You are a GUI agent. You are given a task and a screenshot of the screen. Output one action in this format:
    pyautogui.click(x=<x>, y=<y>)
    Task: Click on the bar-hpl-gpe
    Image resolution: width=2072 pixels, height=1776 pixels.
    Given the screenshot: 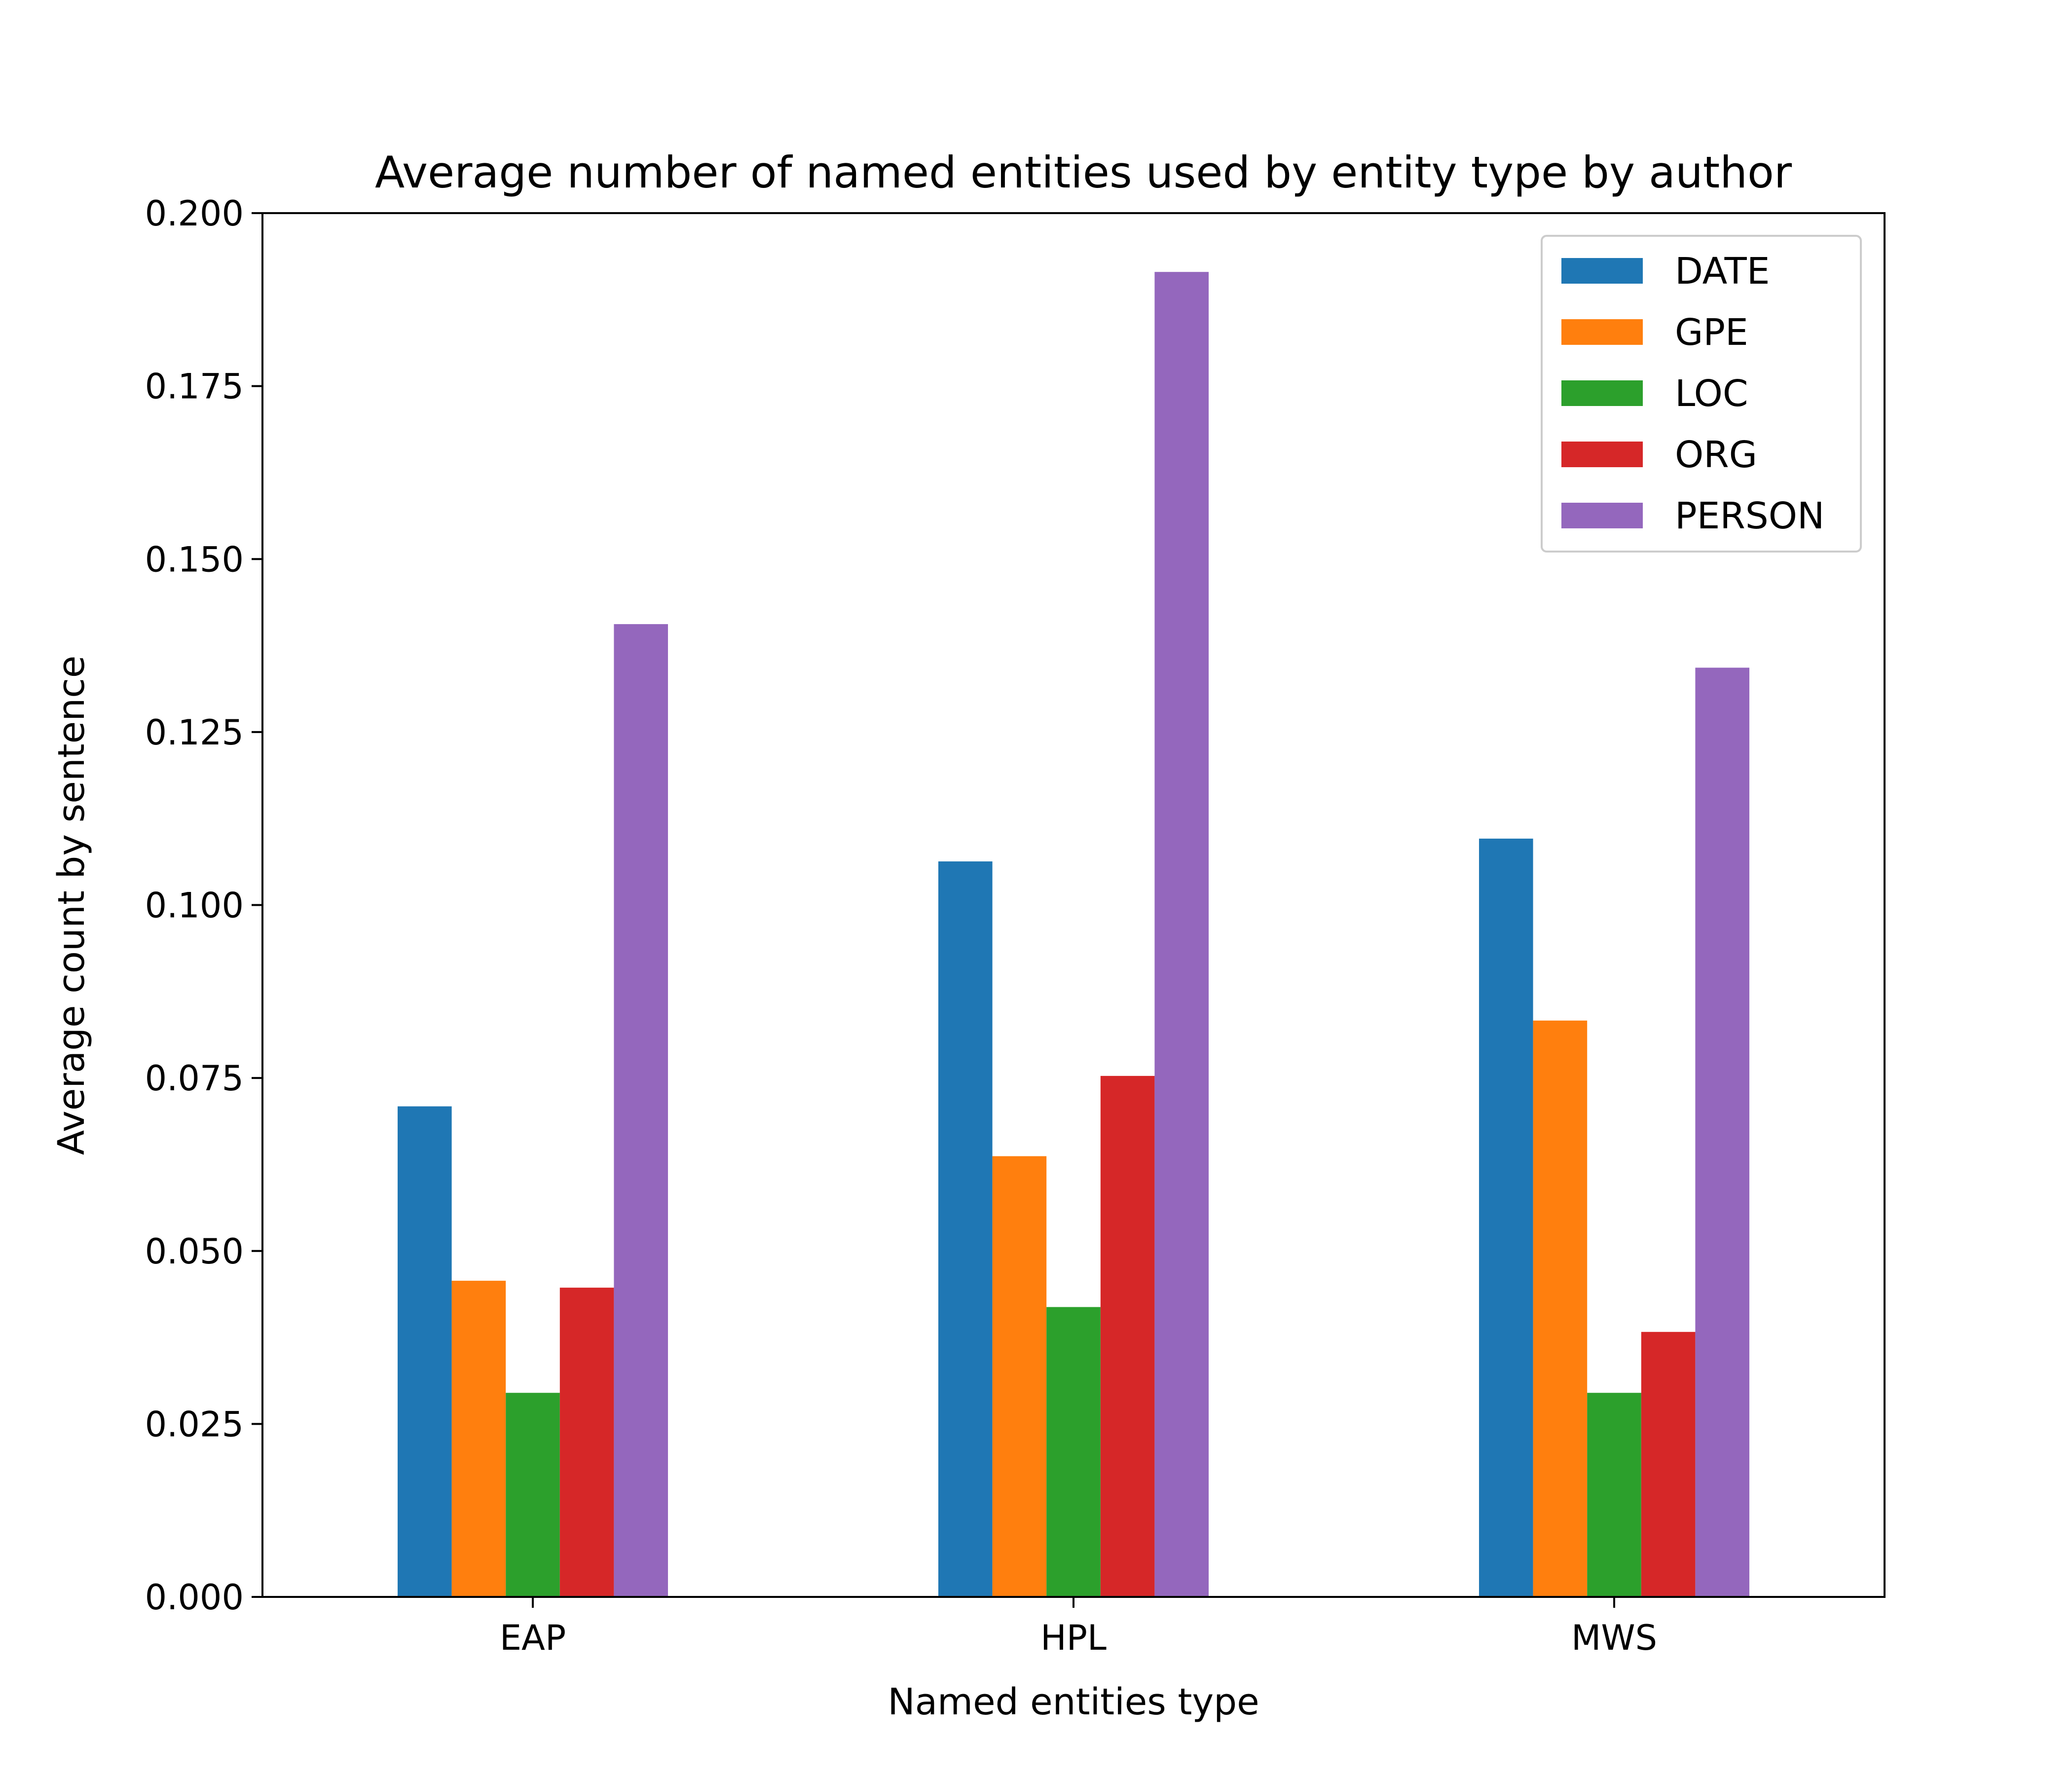 What is the action you would take?
    pyautogui.click(x=1020, y=1377)
    